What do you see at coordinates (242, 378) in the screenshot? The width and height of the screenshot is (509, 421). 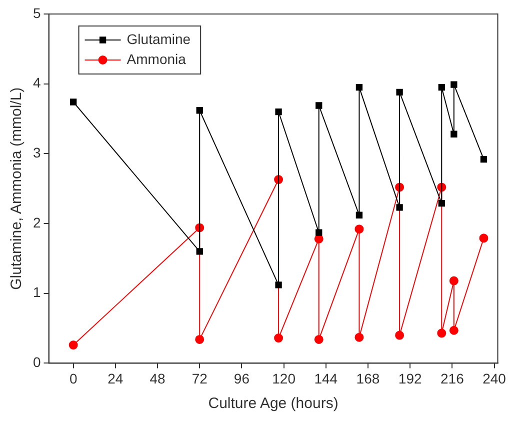 I see `x-tick-label: 96` at bounding box center [242, 378].